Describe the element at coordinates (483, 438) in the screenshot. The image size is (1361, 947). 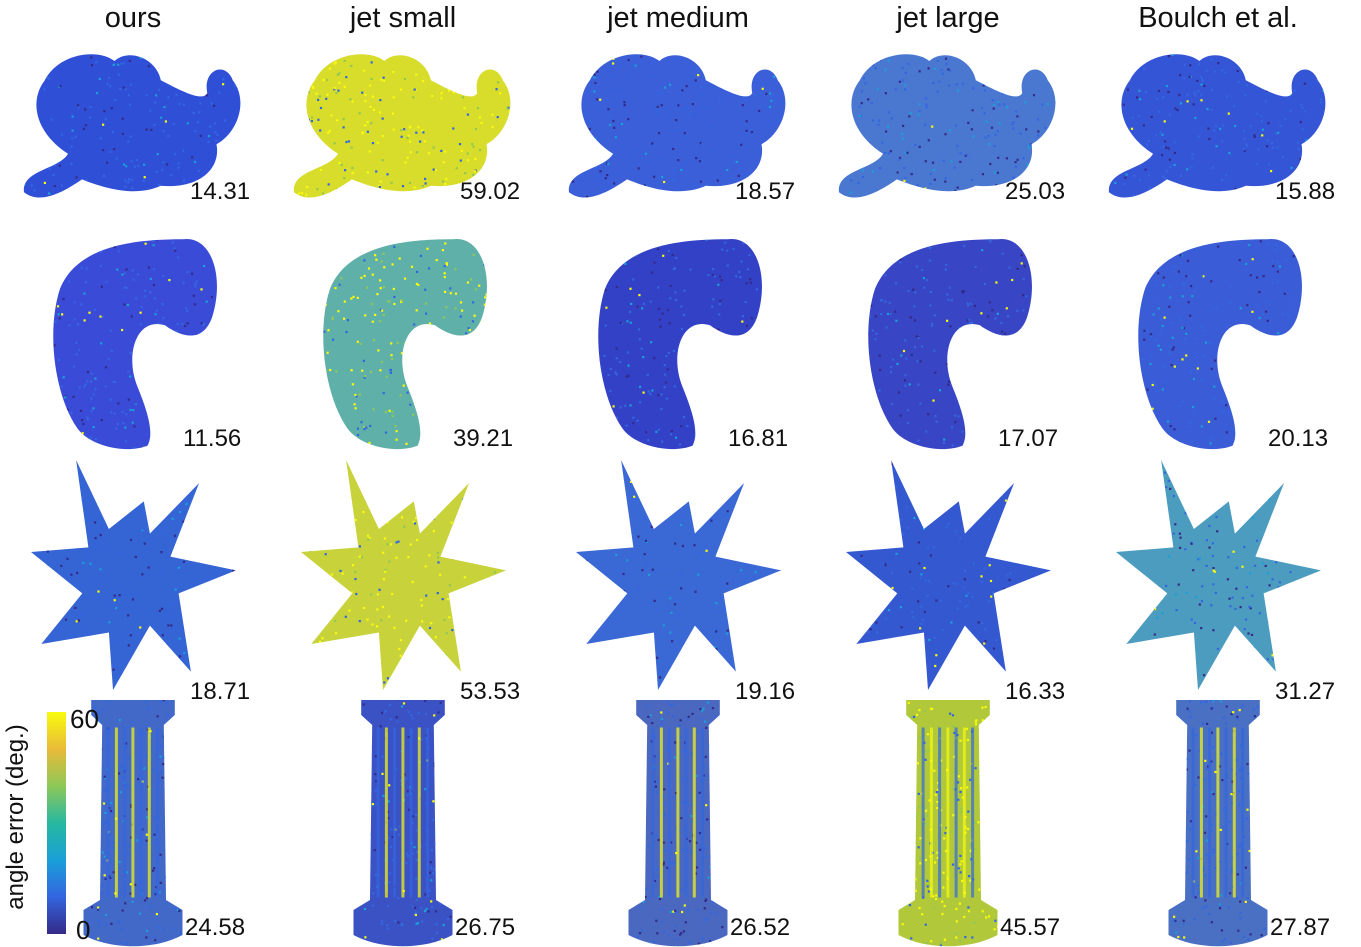
I see `error-value-r1-c1: 39.21` at that location.